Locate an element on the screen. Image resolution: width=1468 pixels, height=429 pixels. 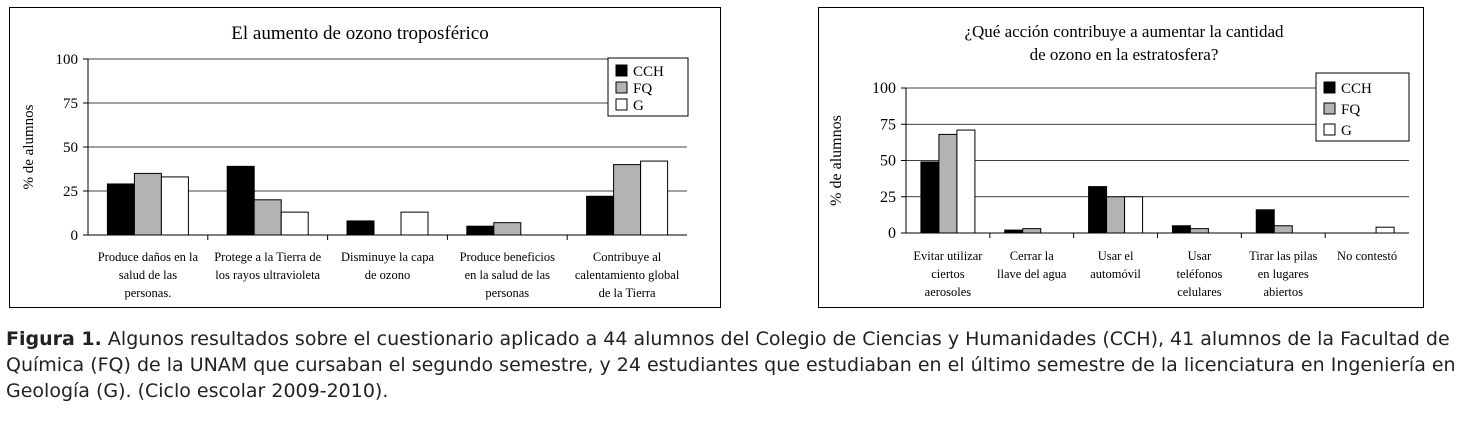
x-category-label: Evitar utilizar is located at coordinates (948, 256).